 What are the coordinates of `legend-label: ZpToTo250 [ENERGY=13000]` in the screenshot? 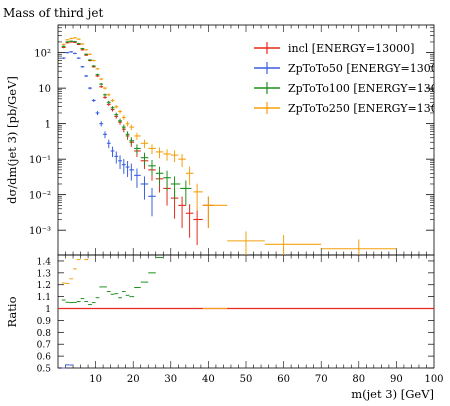 It's located at (369, 108).